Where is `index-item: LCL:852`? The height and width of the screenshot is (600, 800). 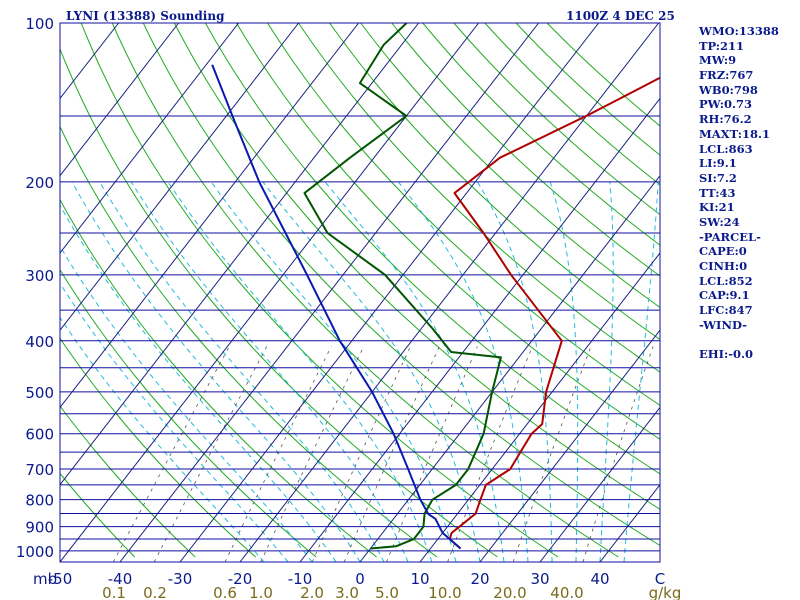 index-item: LCL:852 is located at coordinates (726, 280).